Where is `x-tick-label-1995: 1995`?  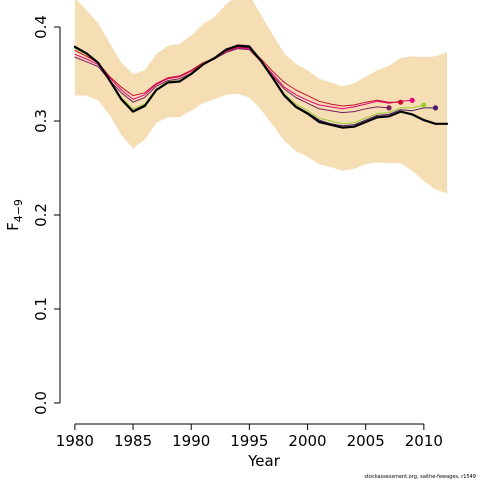
x-tick-label-1995: 1995 is located at coordinates (249, 441).